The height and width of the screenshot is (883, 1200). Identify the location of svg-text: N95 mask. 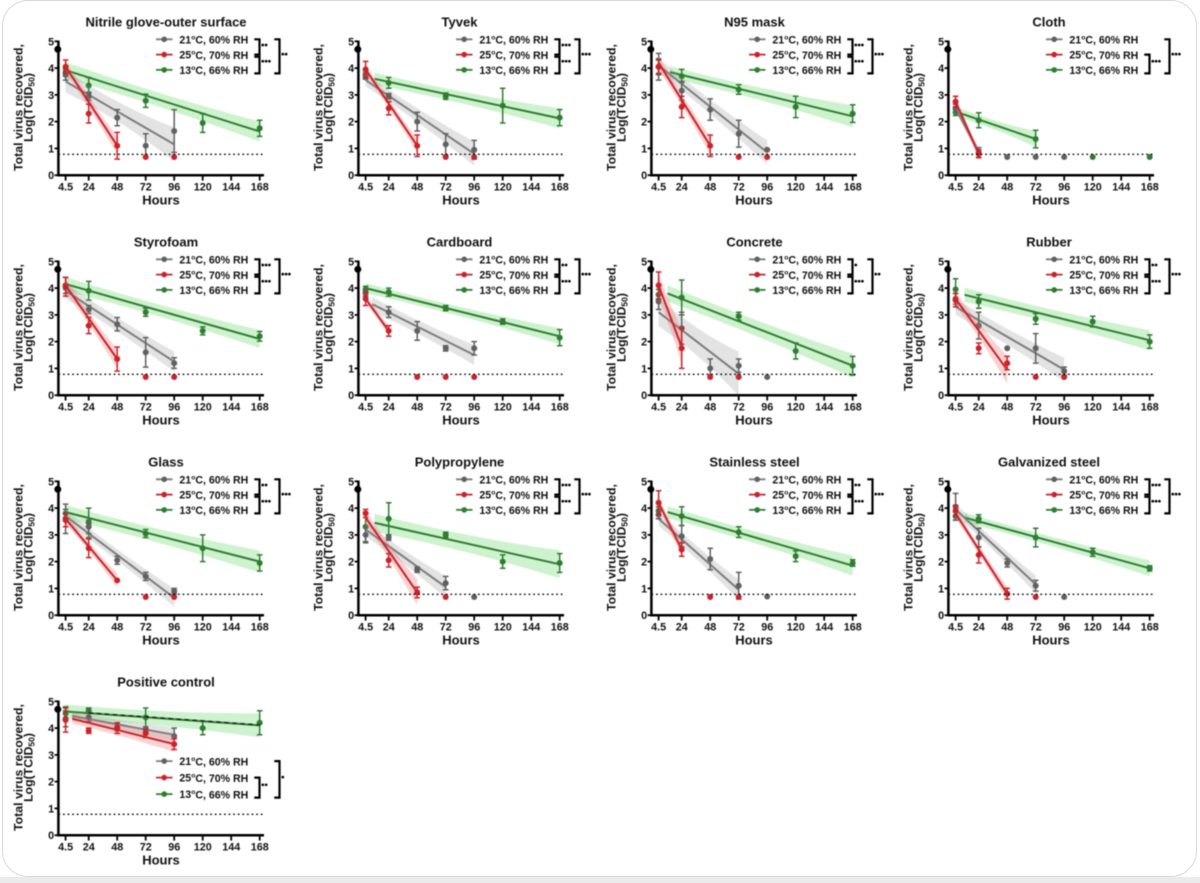
(754, 22).